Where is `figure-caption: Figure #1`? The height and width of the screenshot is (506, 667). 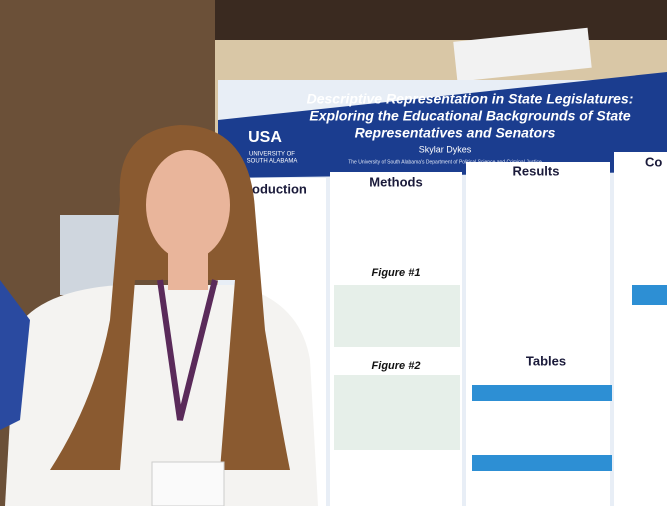
figure-caption: Figure #1 is located at coordinates (396, 273).